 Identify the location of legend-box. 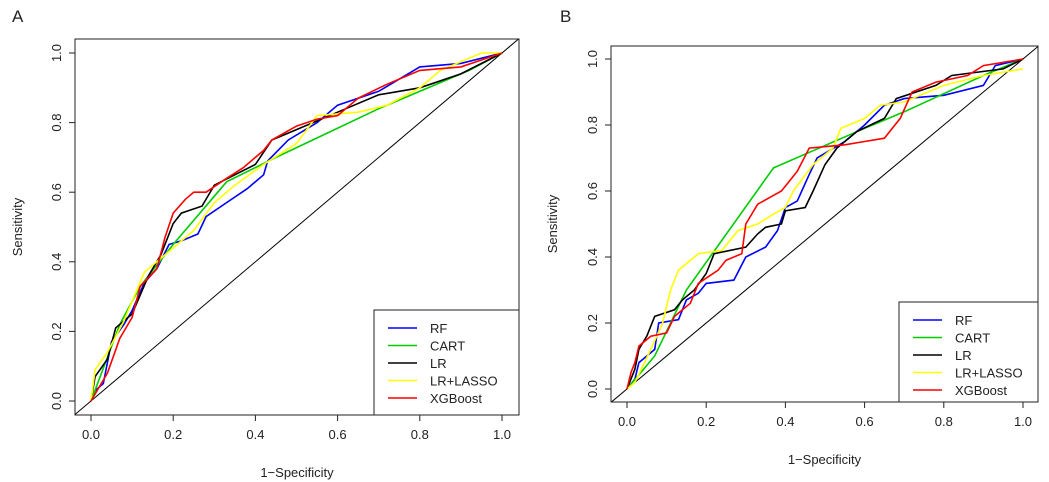
(968, 352).